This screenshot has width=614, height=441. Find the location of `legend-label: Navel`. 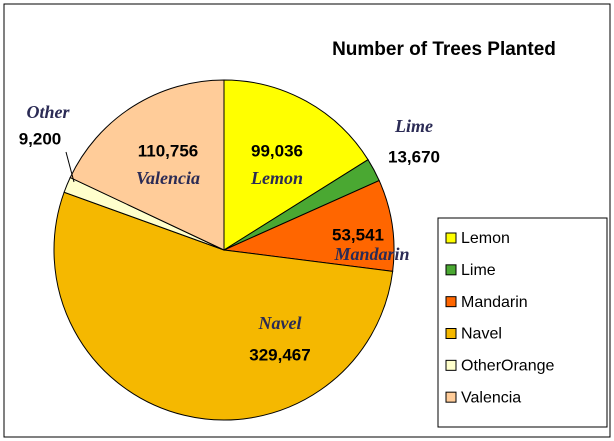

legend-label: Navel is located at coordinates (481, 334).